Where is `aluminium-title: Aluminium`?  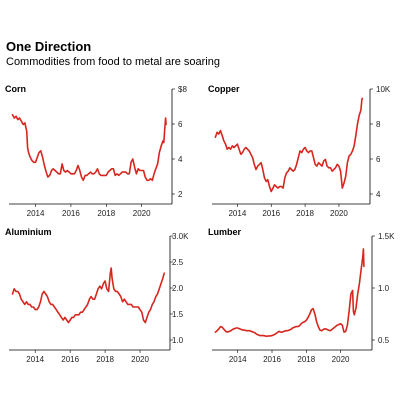
aluminium-title: Aluminium is located at coordinates (28, 232).